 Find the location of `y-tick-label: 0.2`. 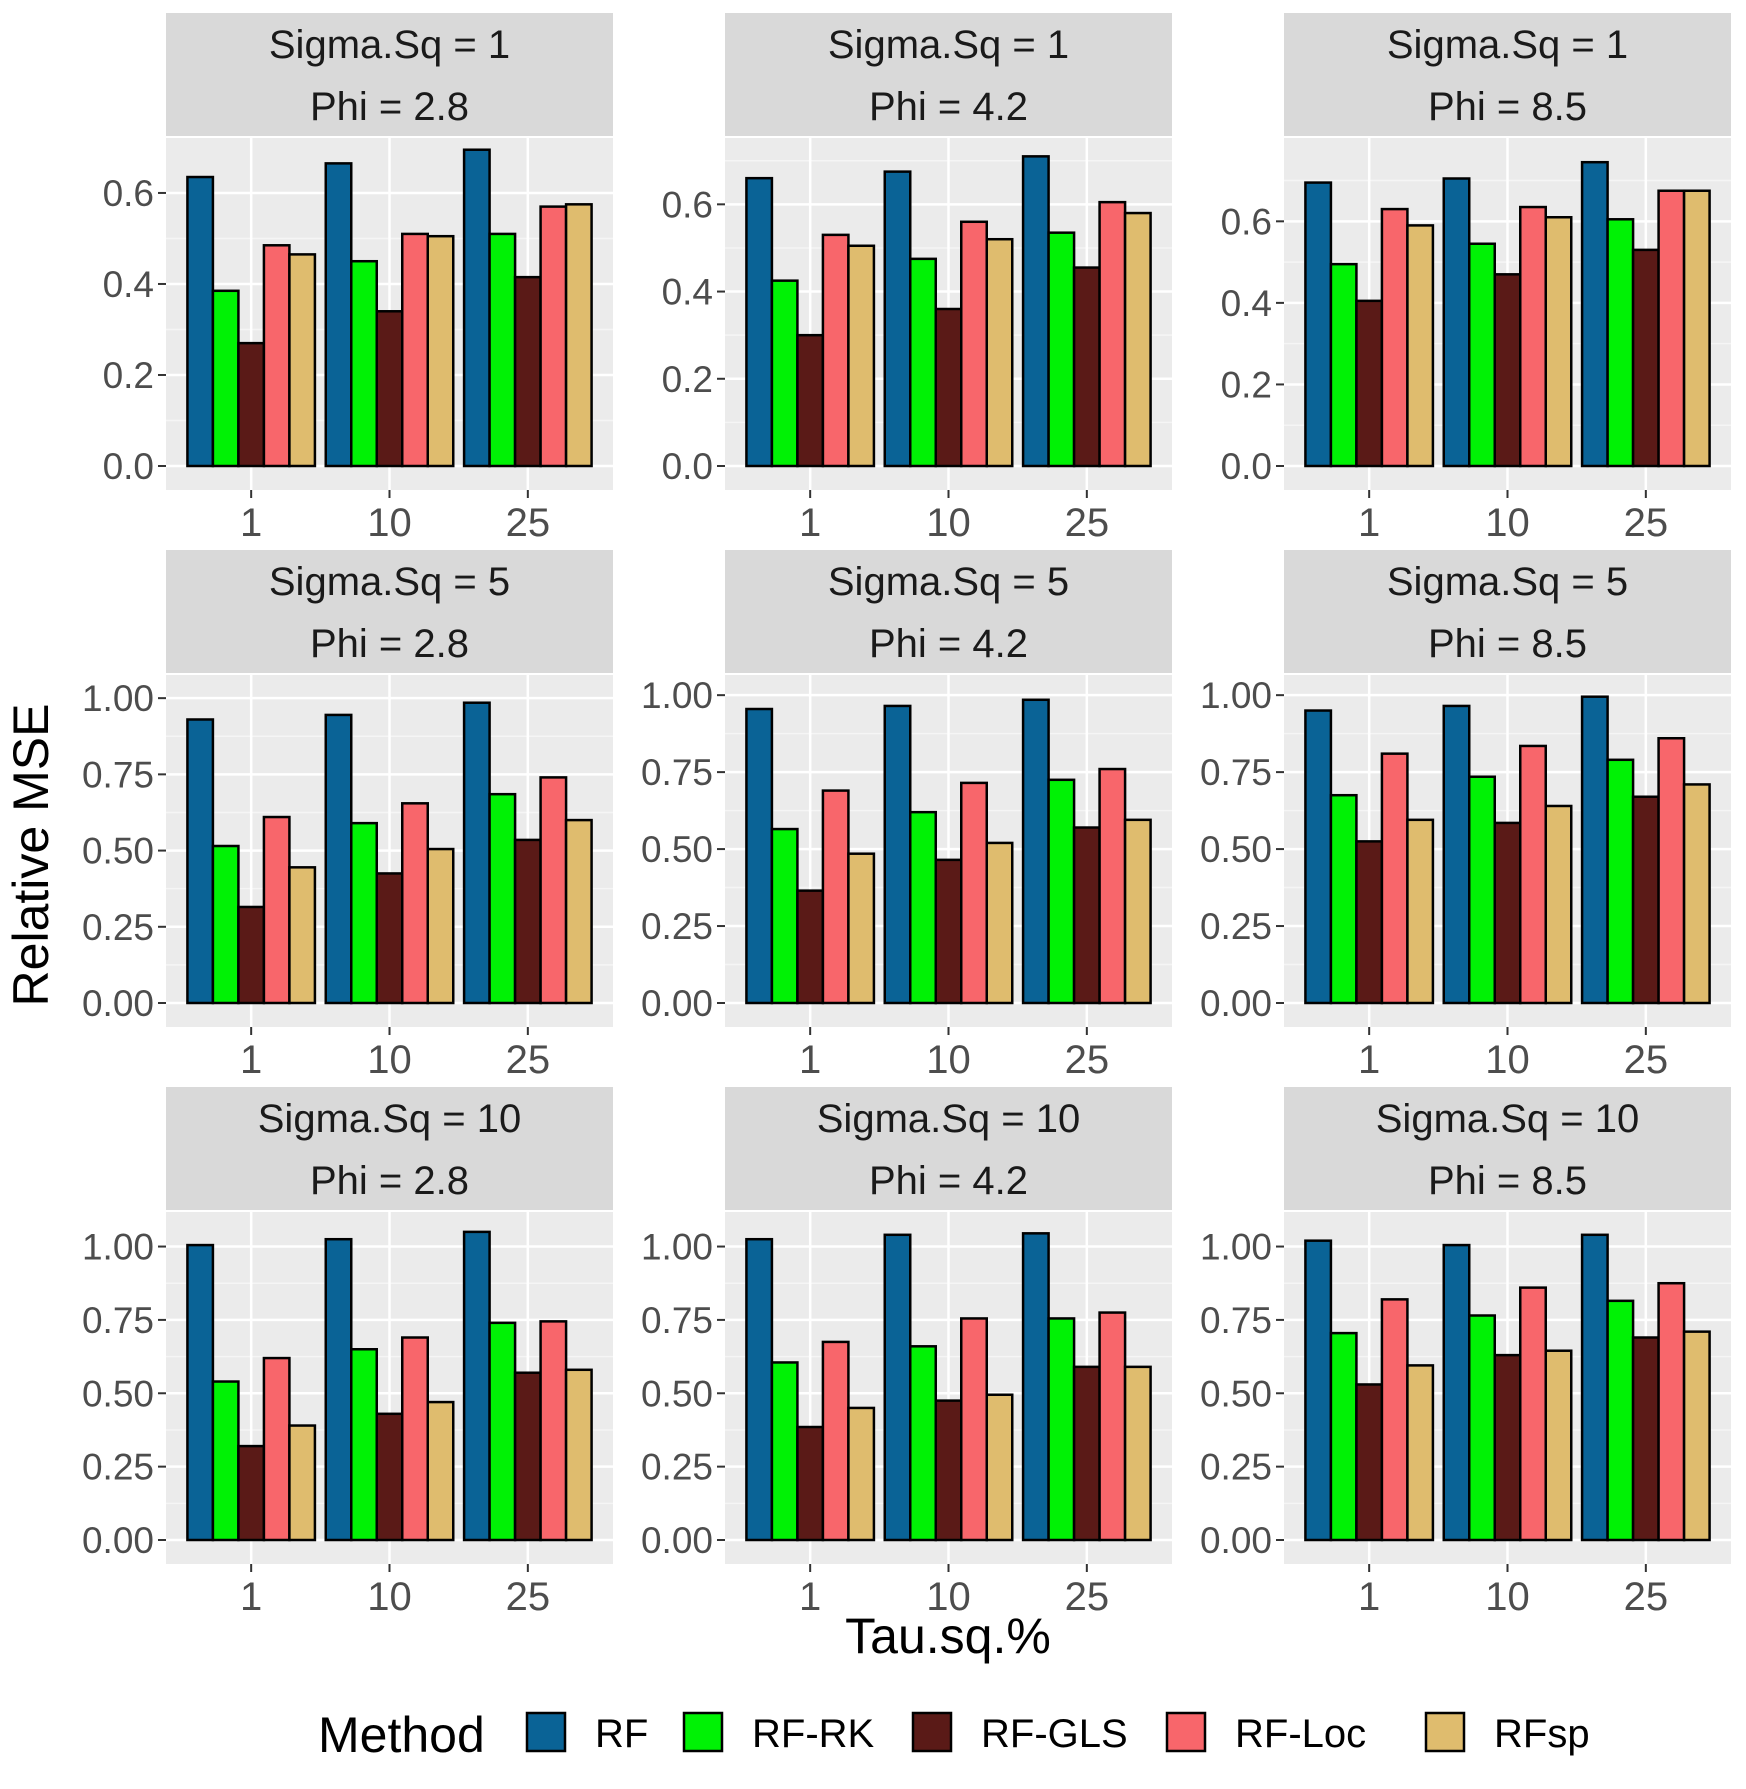

y-tick-label: 0.2 is located at coordinates (1246, 384).